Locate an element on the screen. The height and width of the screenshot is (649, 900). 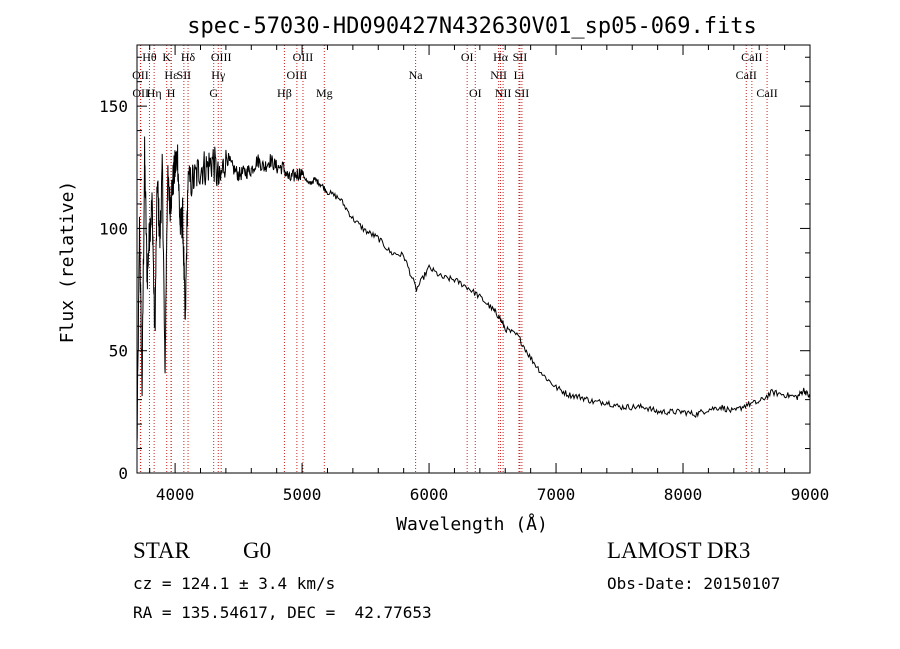
y-tick-label: 100 is located at coordinates (113, 228).